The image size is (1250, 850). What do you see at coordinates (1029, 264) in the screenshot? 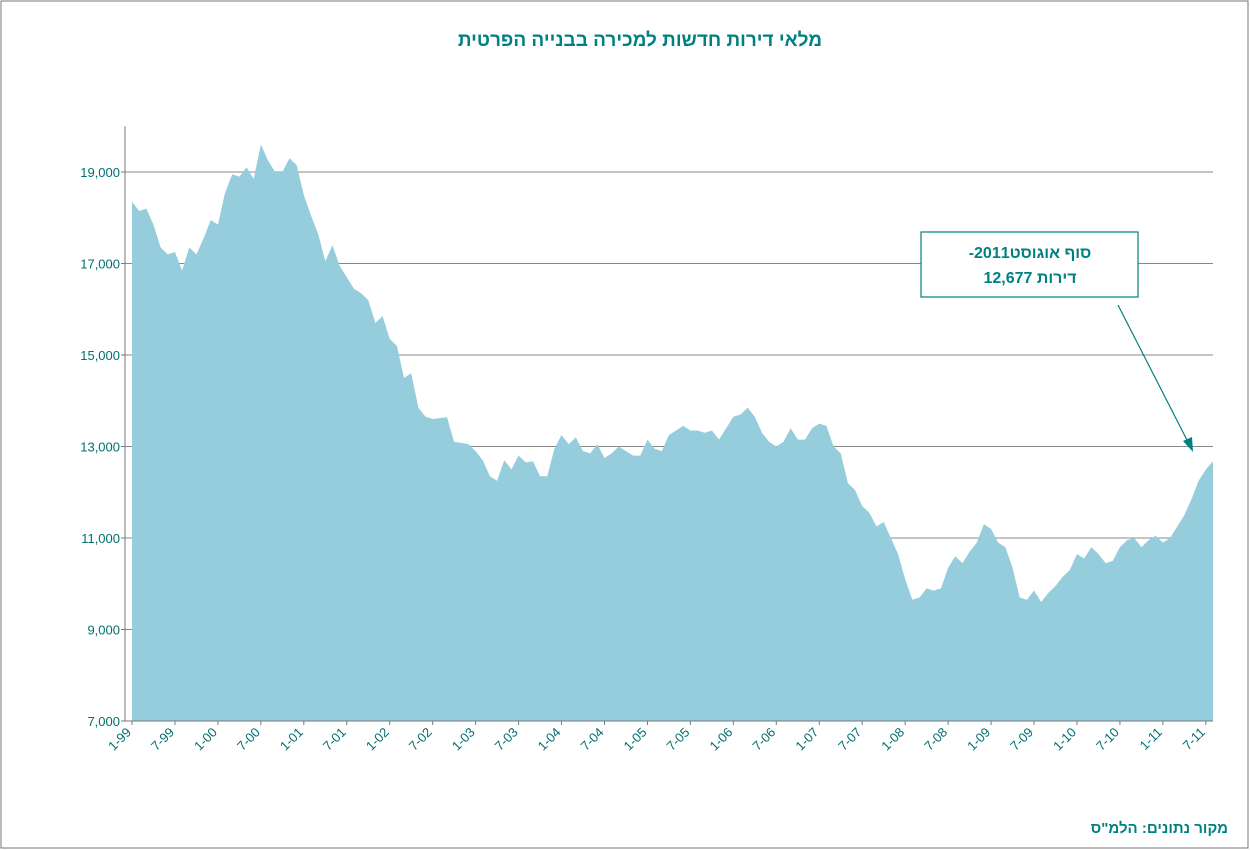
I see `annotation-box` at bounding box center [1029, 264].